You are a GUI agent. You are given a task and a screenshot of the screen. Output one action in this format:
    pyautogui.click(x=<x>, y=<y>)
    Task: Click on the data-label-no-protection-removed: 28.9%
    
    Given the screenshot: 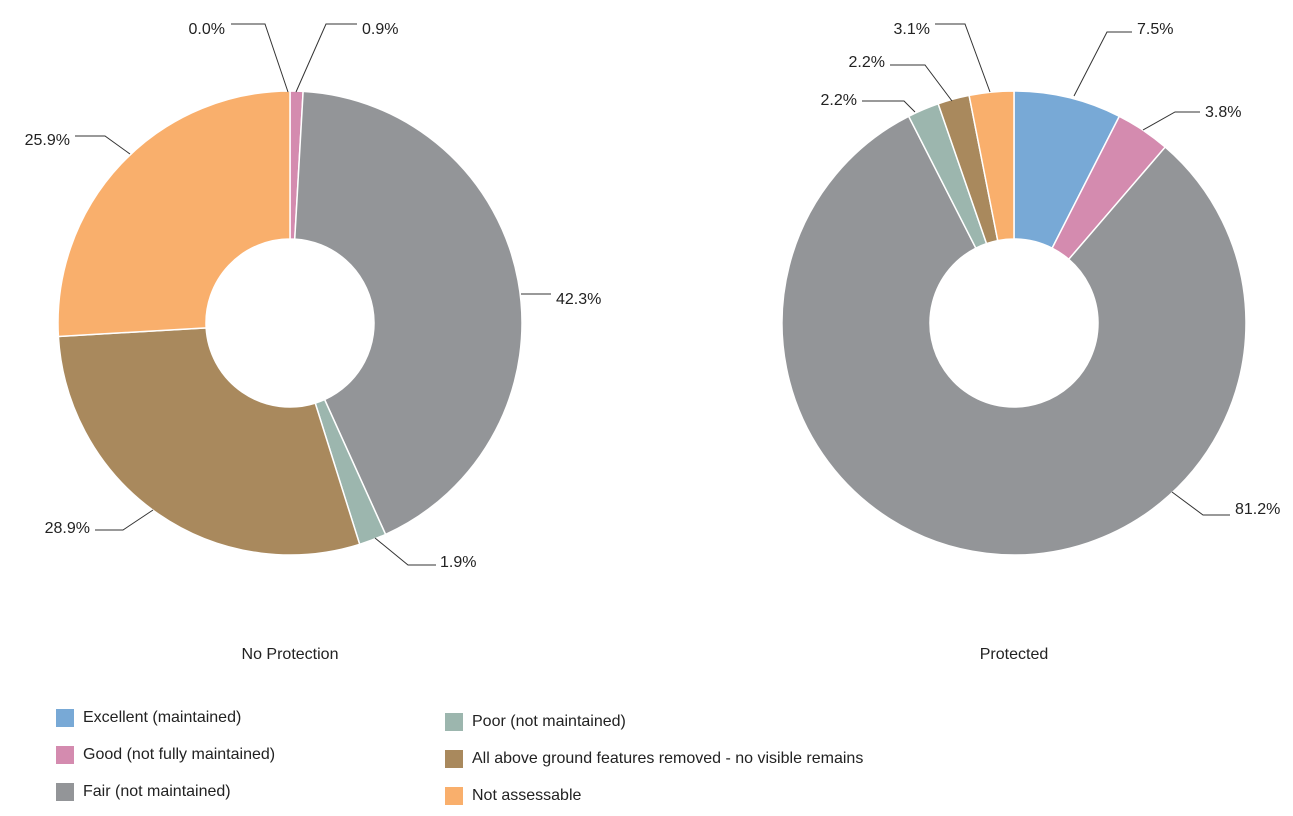 What is the action you would take?
    pyautogui.click(x=67, y=528)
    